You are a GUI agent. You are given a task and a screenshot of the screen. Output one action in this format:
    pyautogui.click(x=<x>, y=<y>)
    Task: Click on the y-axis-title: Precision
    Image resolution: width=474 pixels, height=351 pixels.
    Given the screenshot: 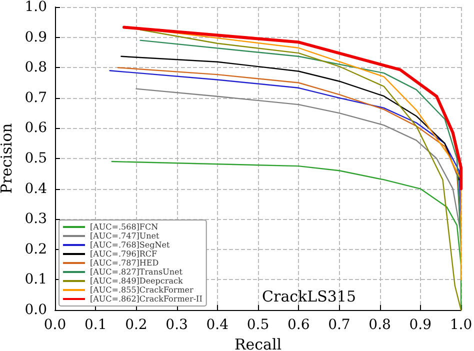 What is the action you would take?
    pyautogui.click(x=8, y=158)
    